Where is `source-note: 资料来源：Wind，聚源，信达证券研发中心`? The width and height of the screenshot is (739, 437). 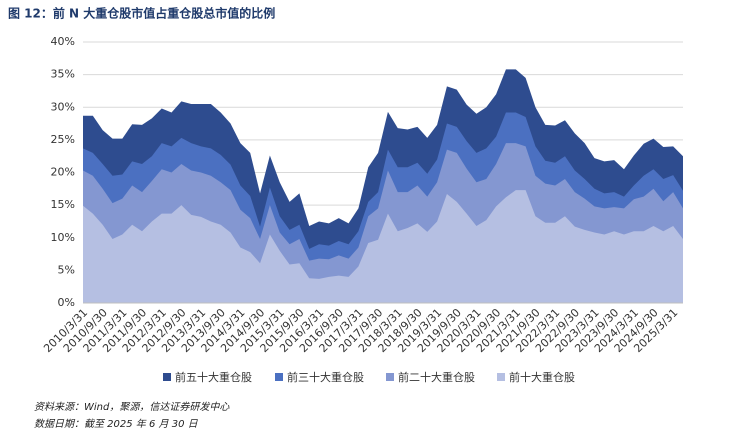 source-note: 资料来源：Wind，聚源，信达证券研发中心 is located at coordinates (132, 407).